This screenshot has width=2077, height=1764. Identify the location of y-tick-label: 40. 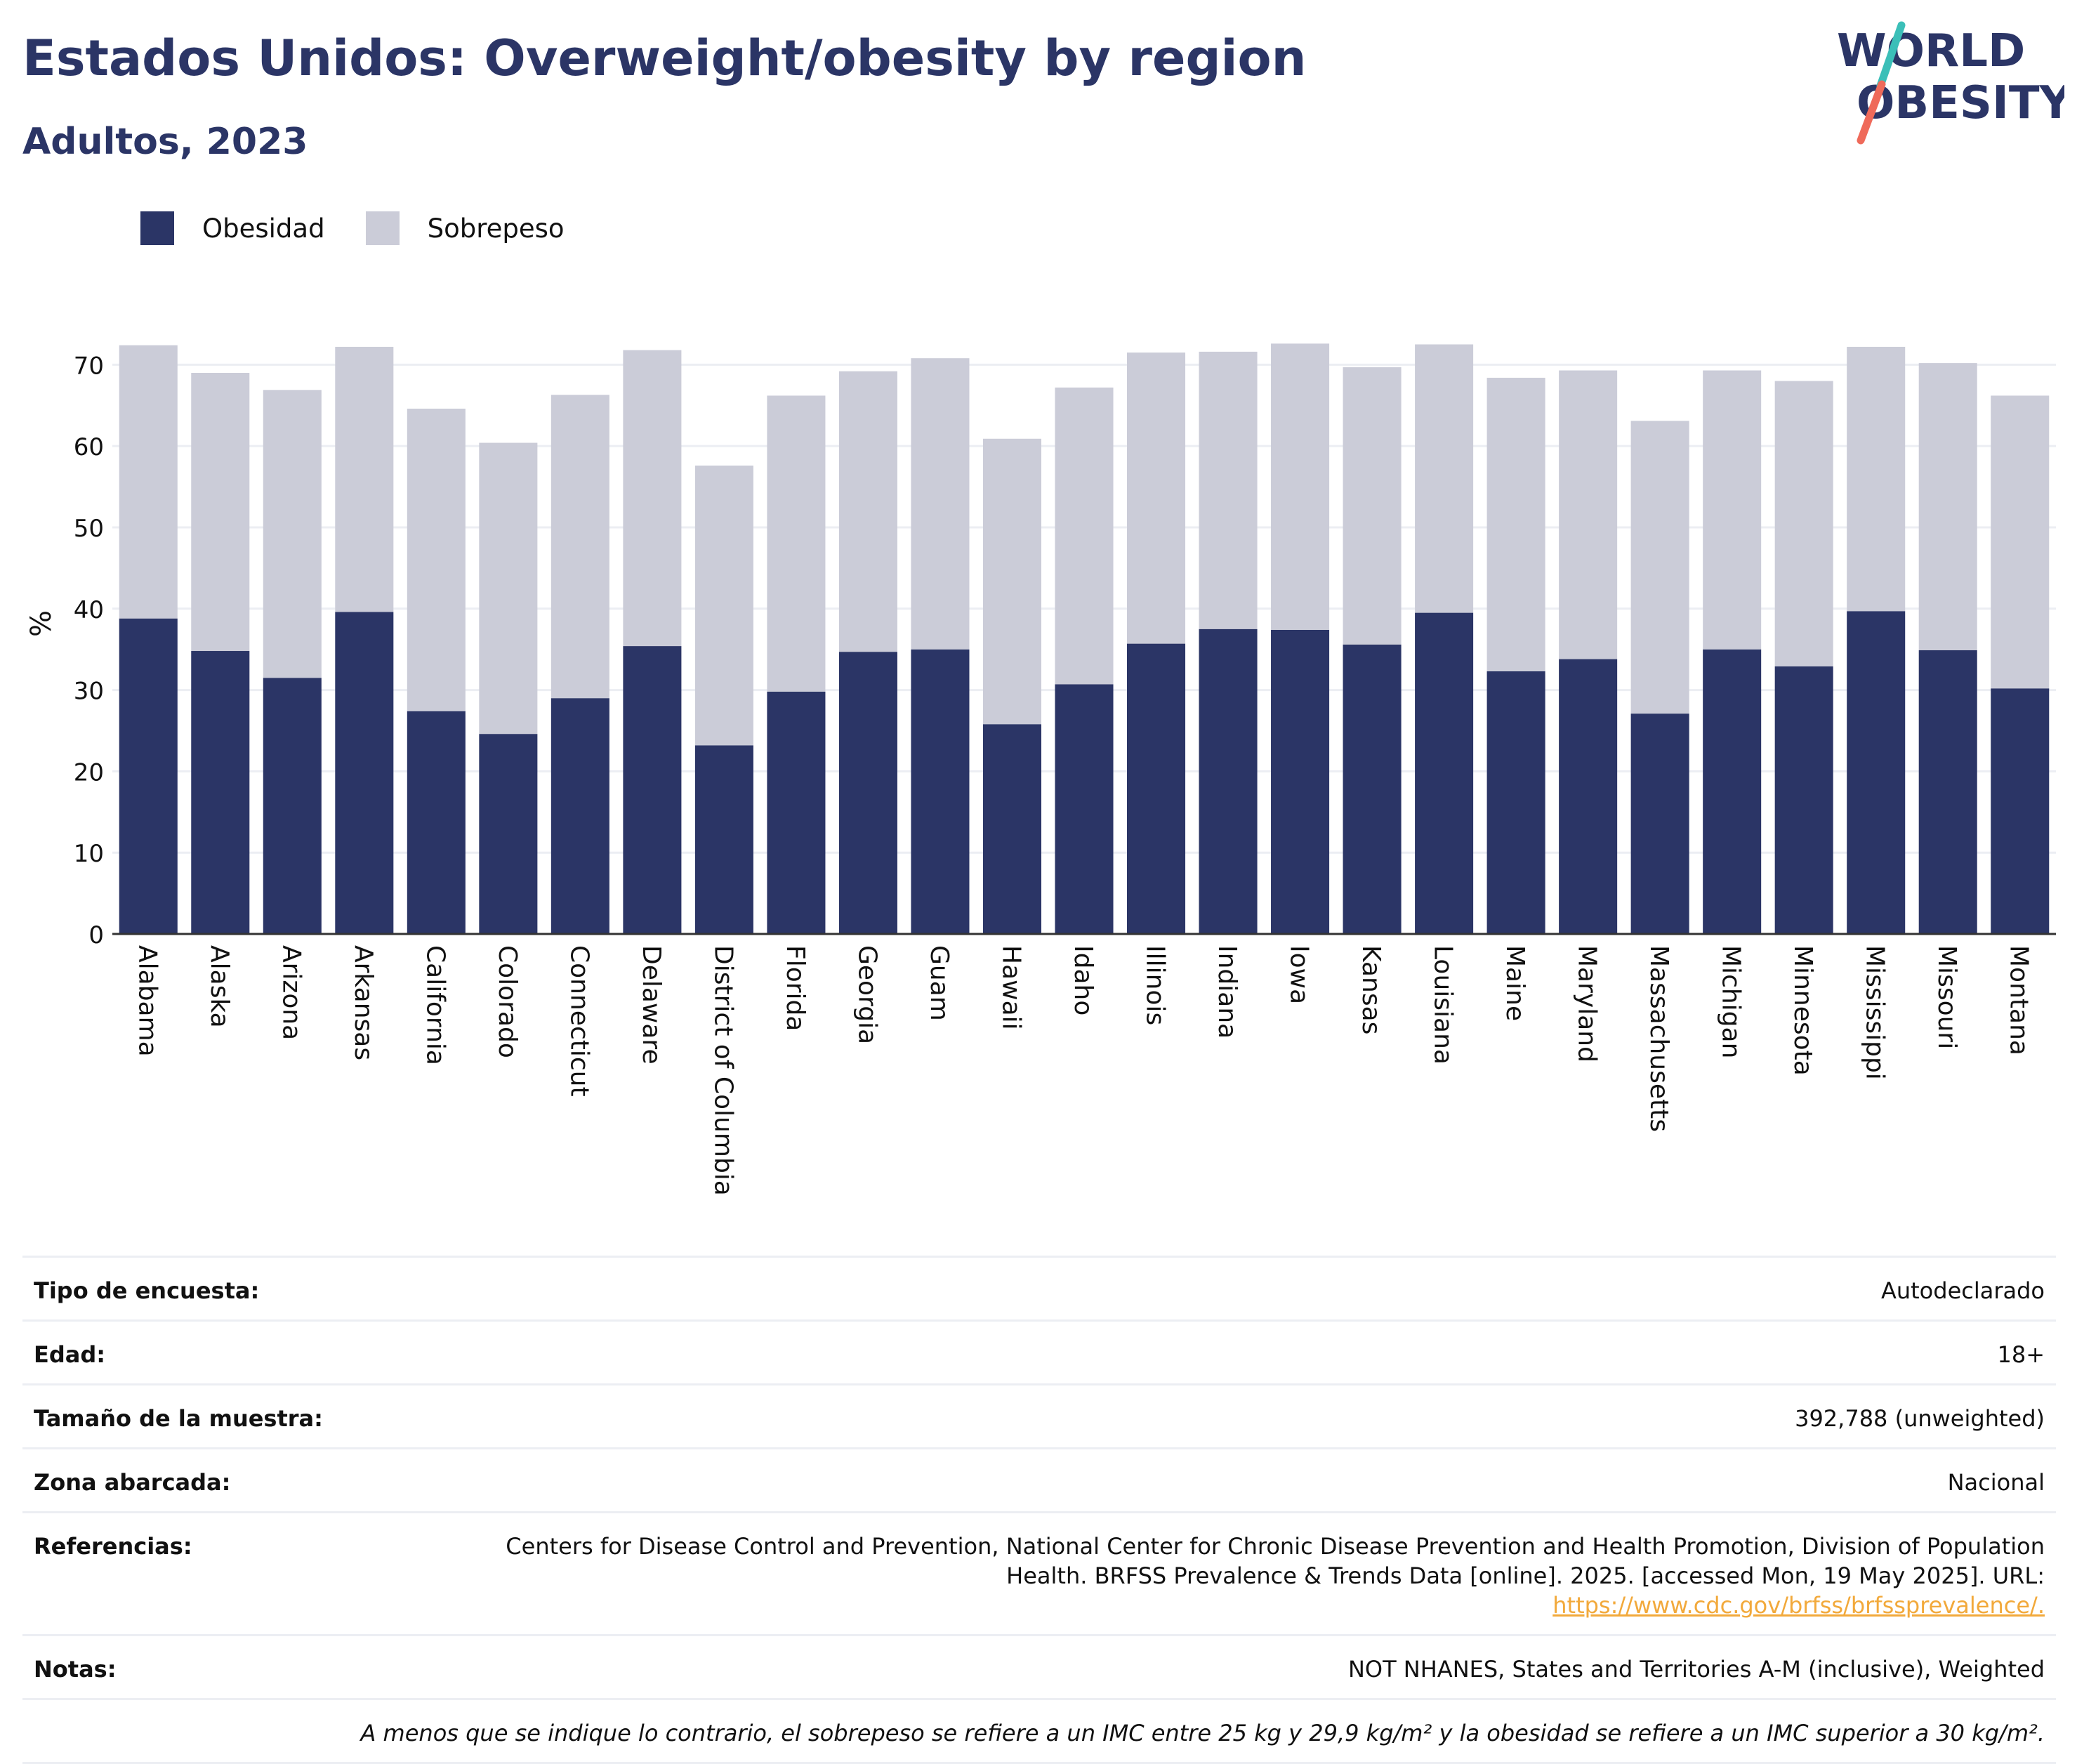
(89, 610).